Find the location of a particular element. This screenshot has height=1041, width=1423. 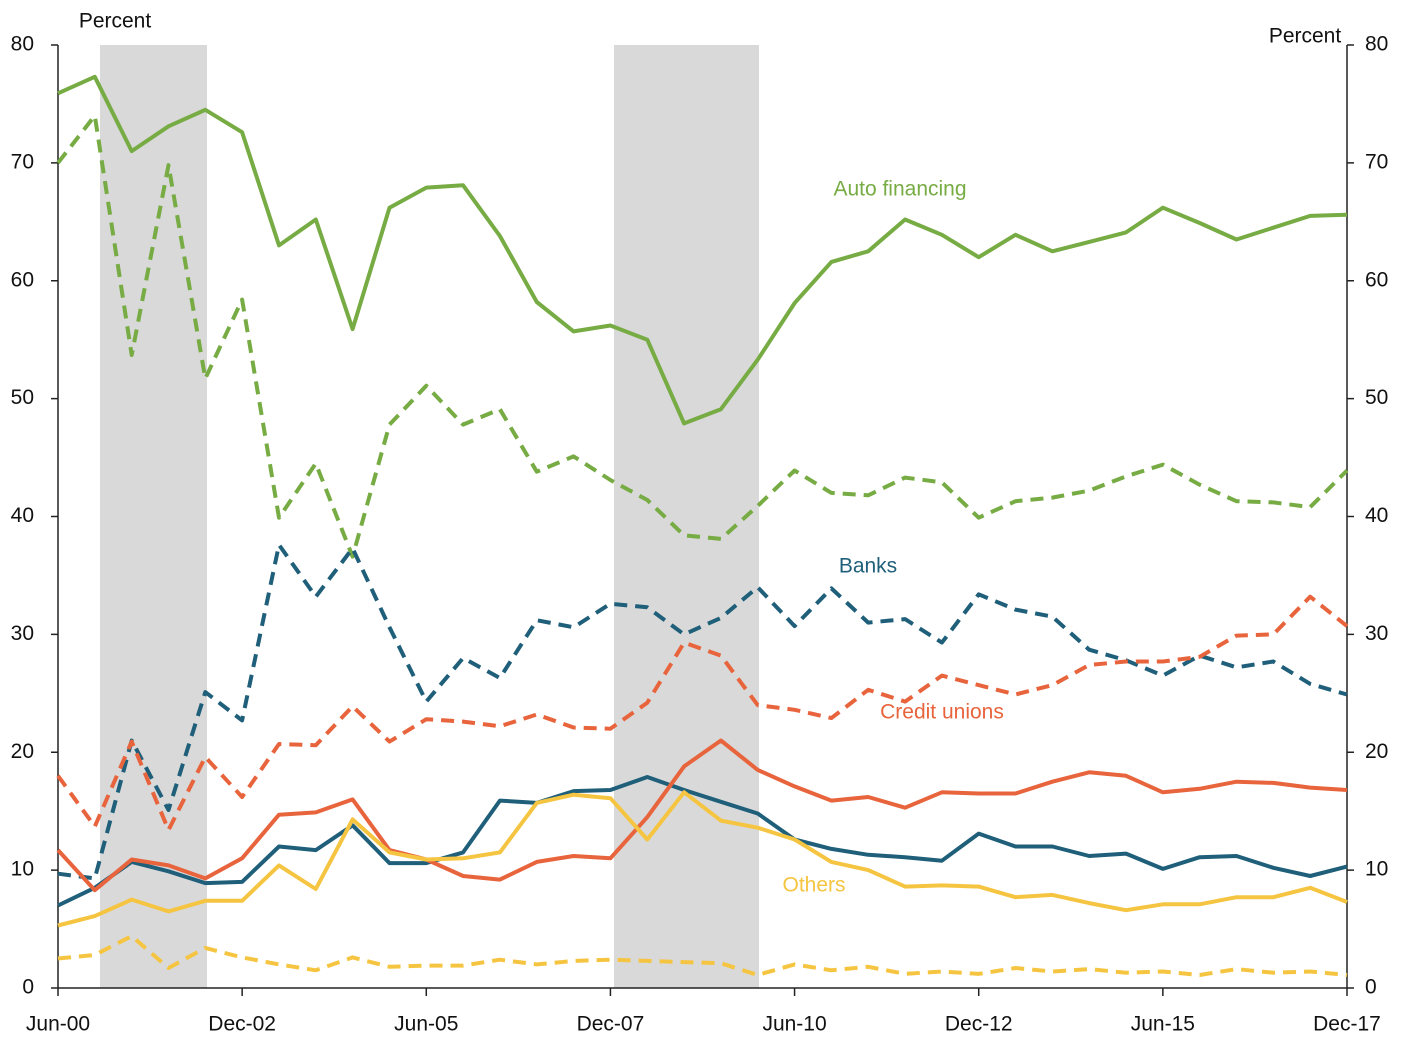

y2-tick-label: 20 is located at coordinates (1376, 751).